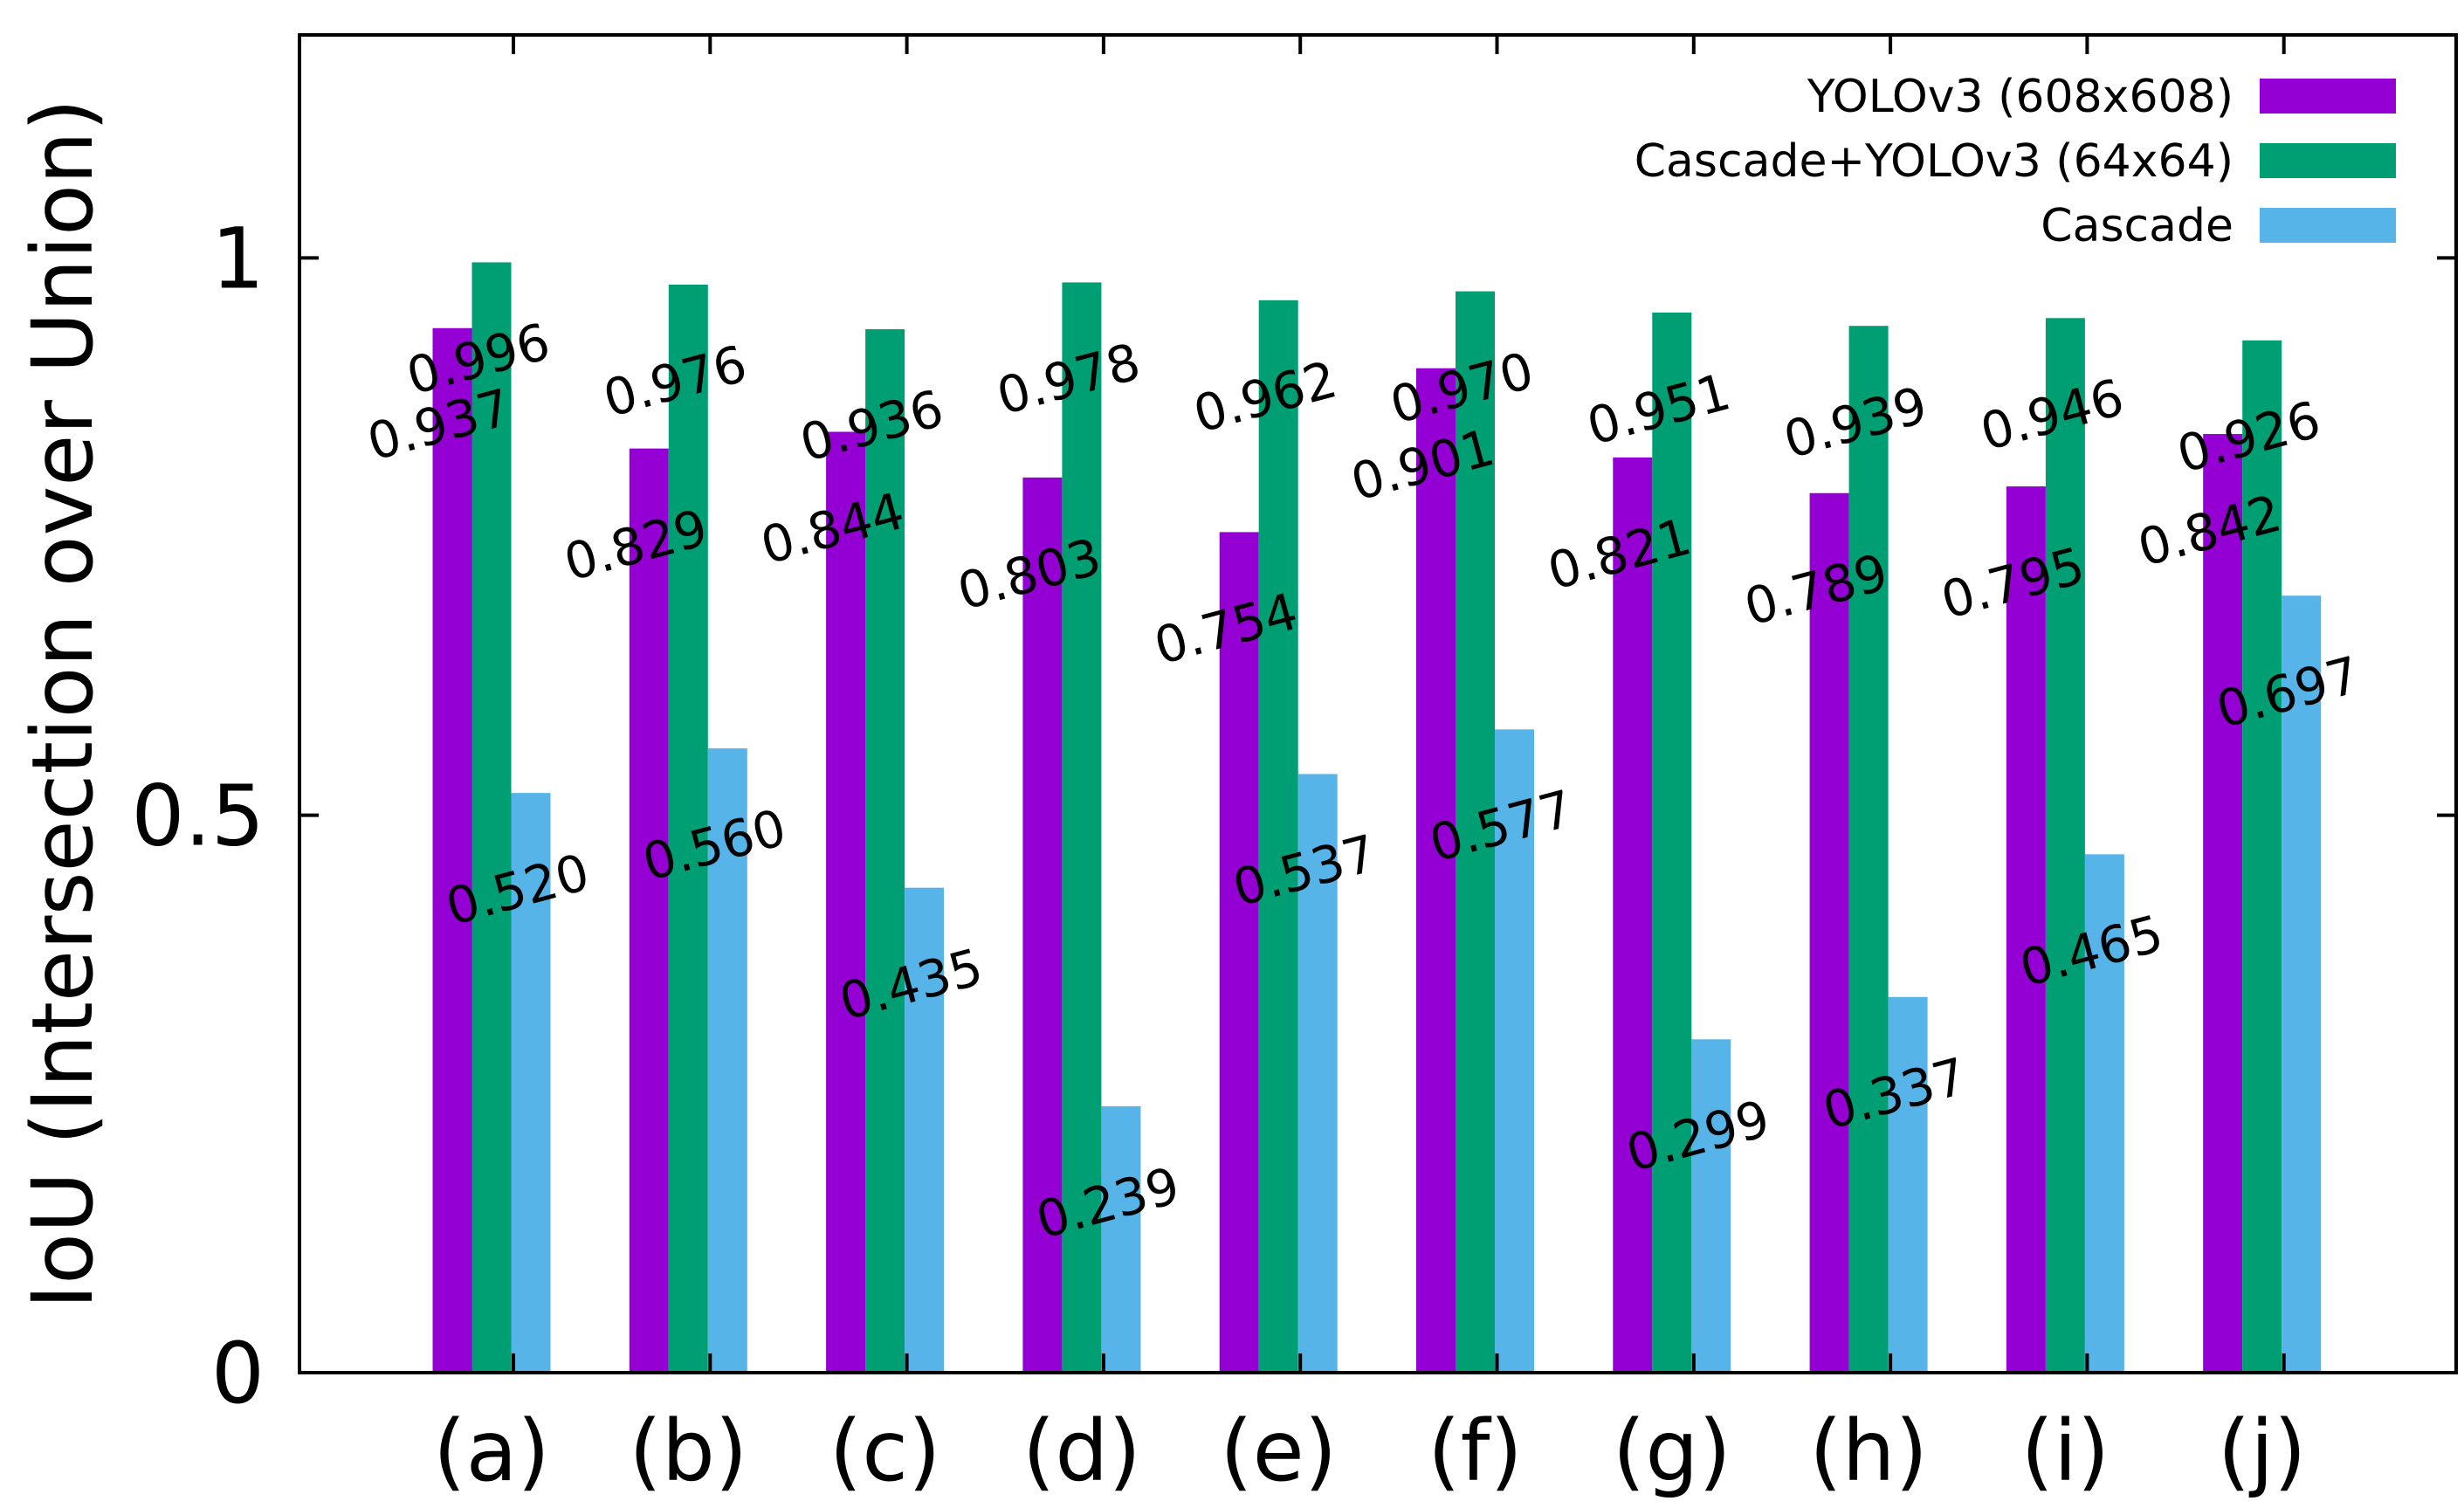  I want to click on y-tick-label: 0, so click(238, 1373).